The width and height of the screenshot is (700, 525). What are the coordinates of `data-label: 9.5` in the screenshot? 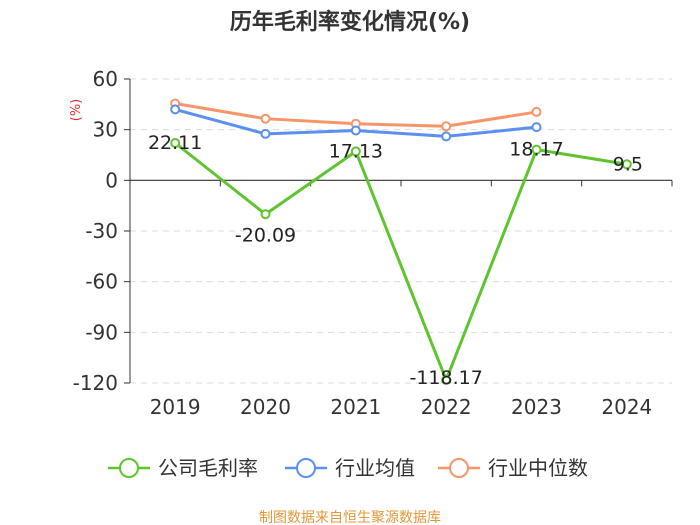 It's located at (628, 164).